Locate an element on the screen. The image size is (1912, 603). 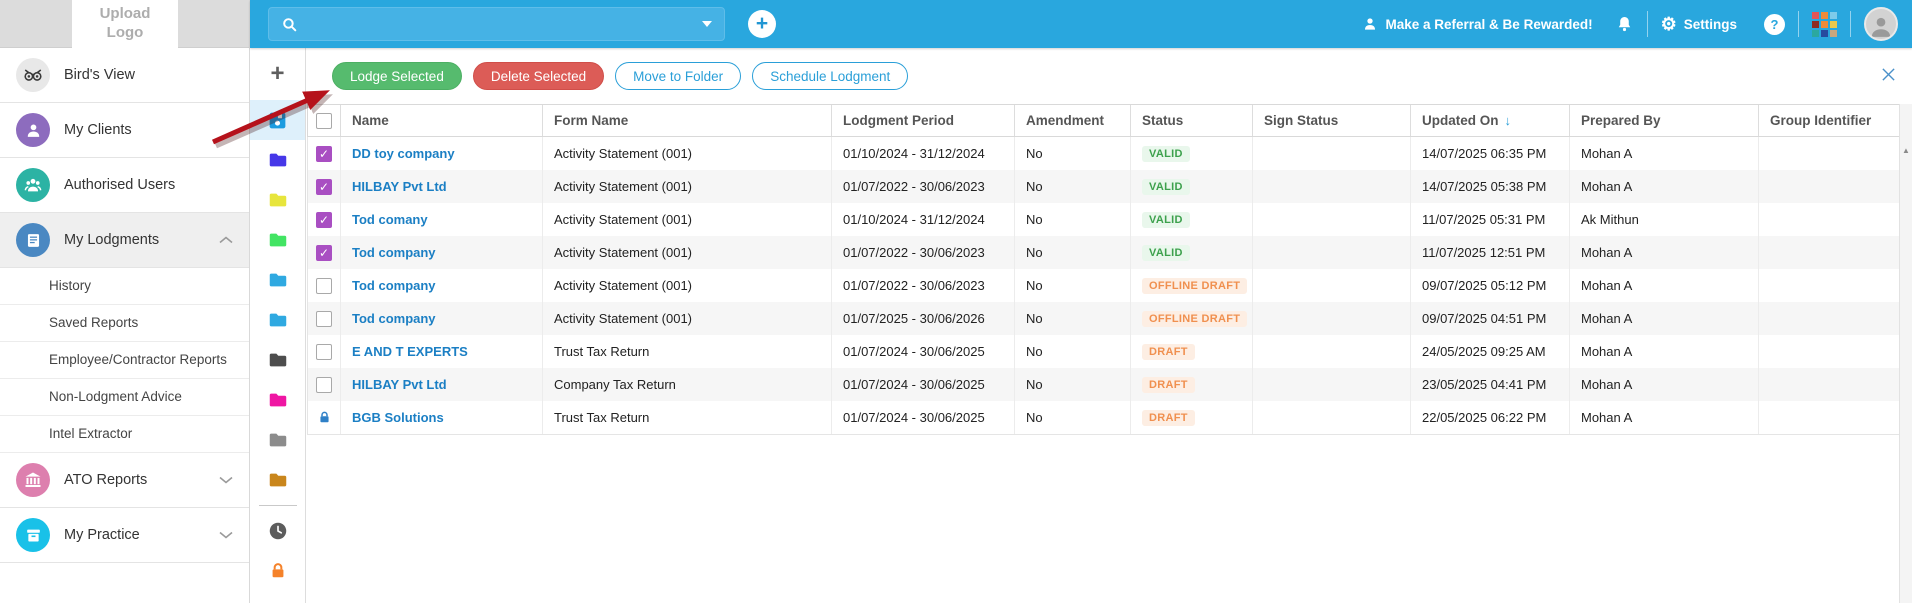
add-button: + is located at coordinates (762, 24).